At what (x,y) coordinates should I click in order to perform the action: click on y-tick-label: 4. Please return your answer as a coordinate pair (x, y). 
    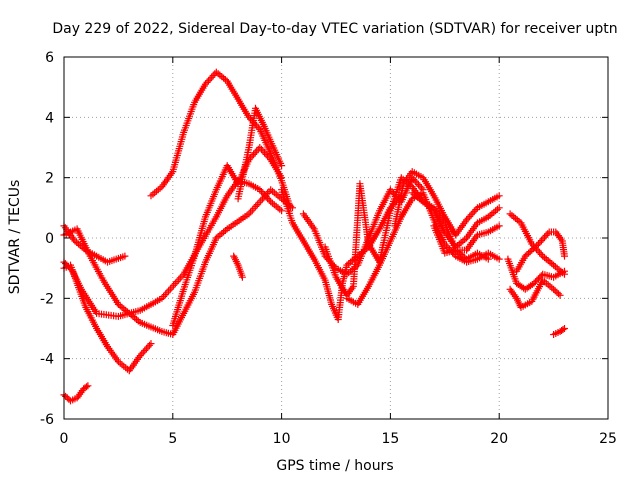
    Looking at the image, I should click on (49, 118).